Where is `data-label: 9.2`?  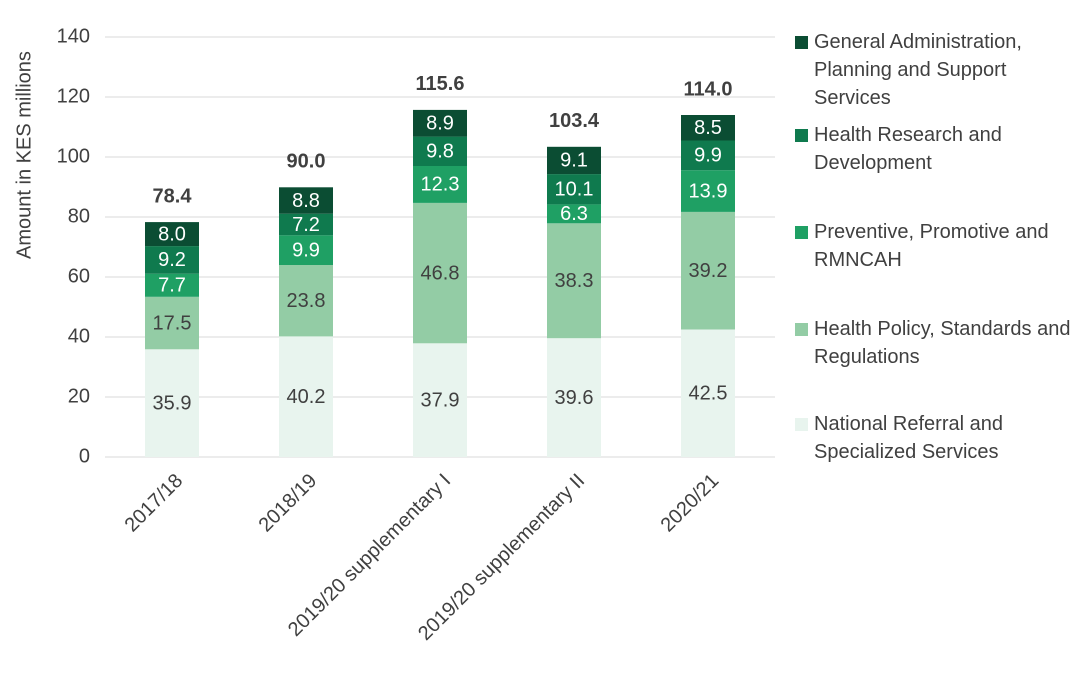
data-label: 9.2 is located at coordinates (172, 260).